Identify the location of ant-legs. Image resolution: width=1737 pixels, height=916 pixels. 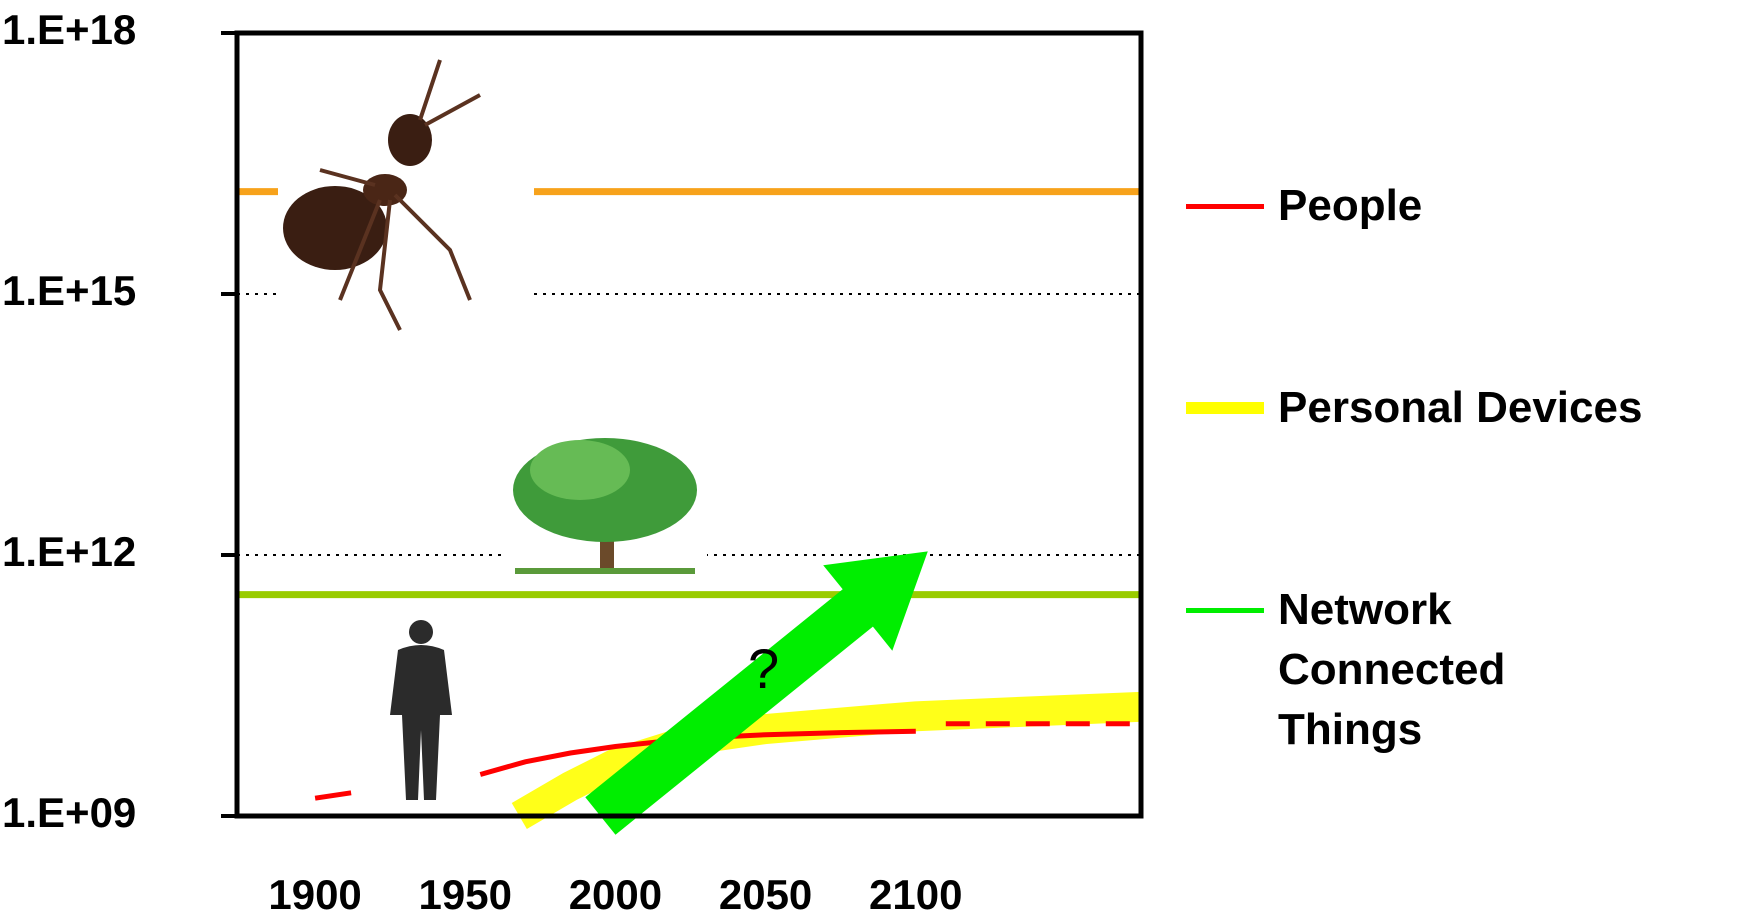
(400, 195).